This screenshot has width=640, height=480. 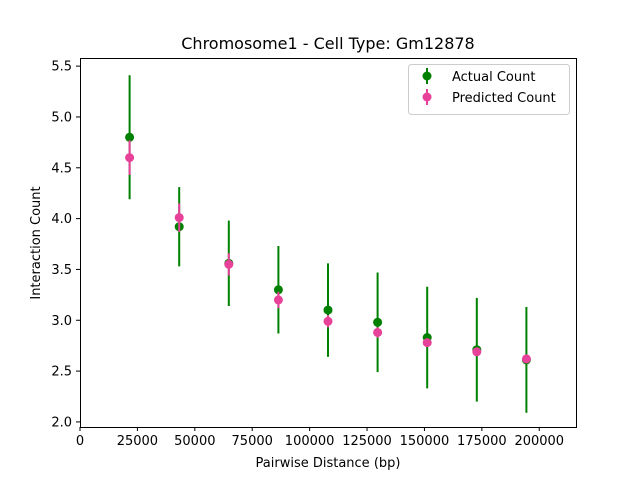 I want to click on y-axis-label: Interaction Count, so click(x=36, y=242).